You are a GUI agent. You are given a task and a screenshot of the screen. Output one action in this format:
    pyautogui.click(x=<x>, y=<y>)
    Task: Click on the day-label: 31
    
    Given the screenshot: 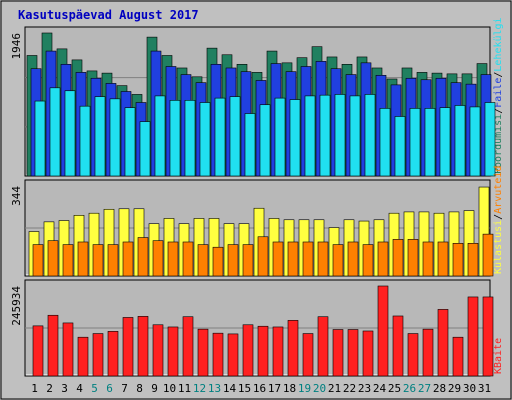 What is the action you would take?
    pyautogui.click(x=484, y=388)
    